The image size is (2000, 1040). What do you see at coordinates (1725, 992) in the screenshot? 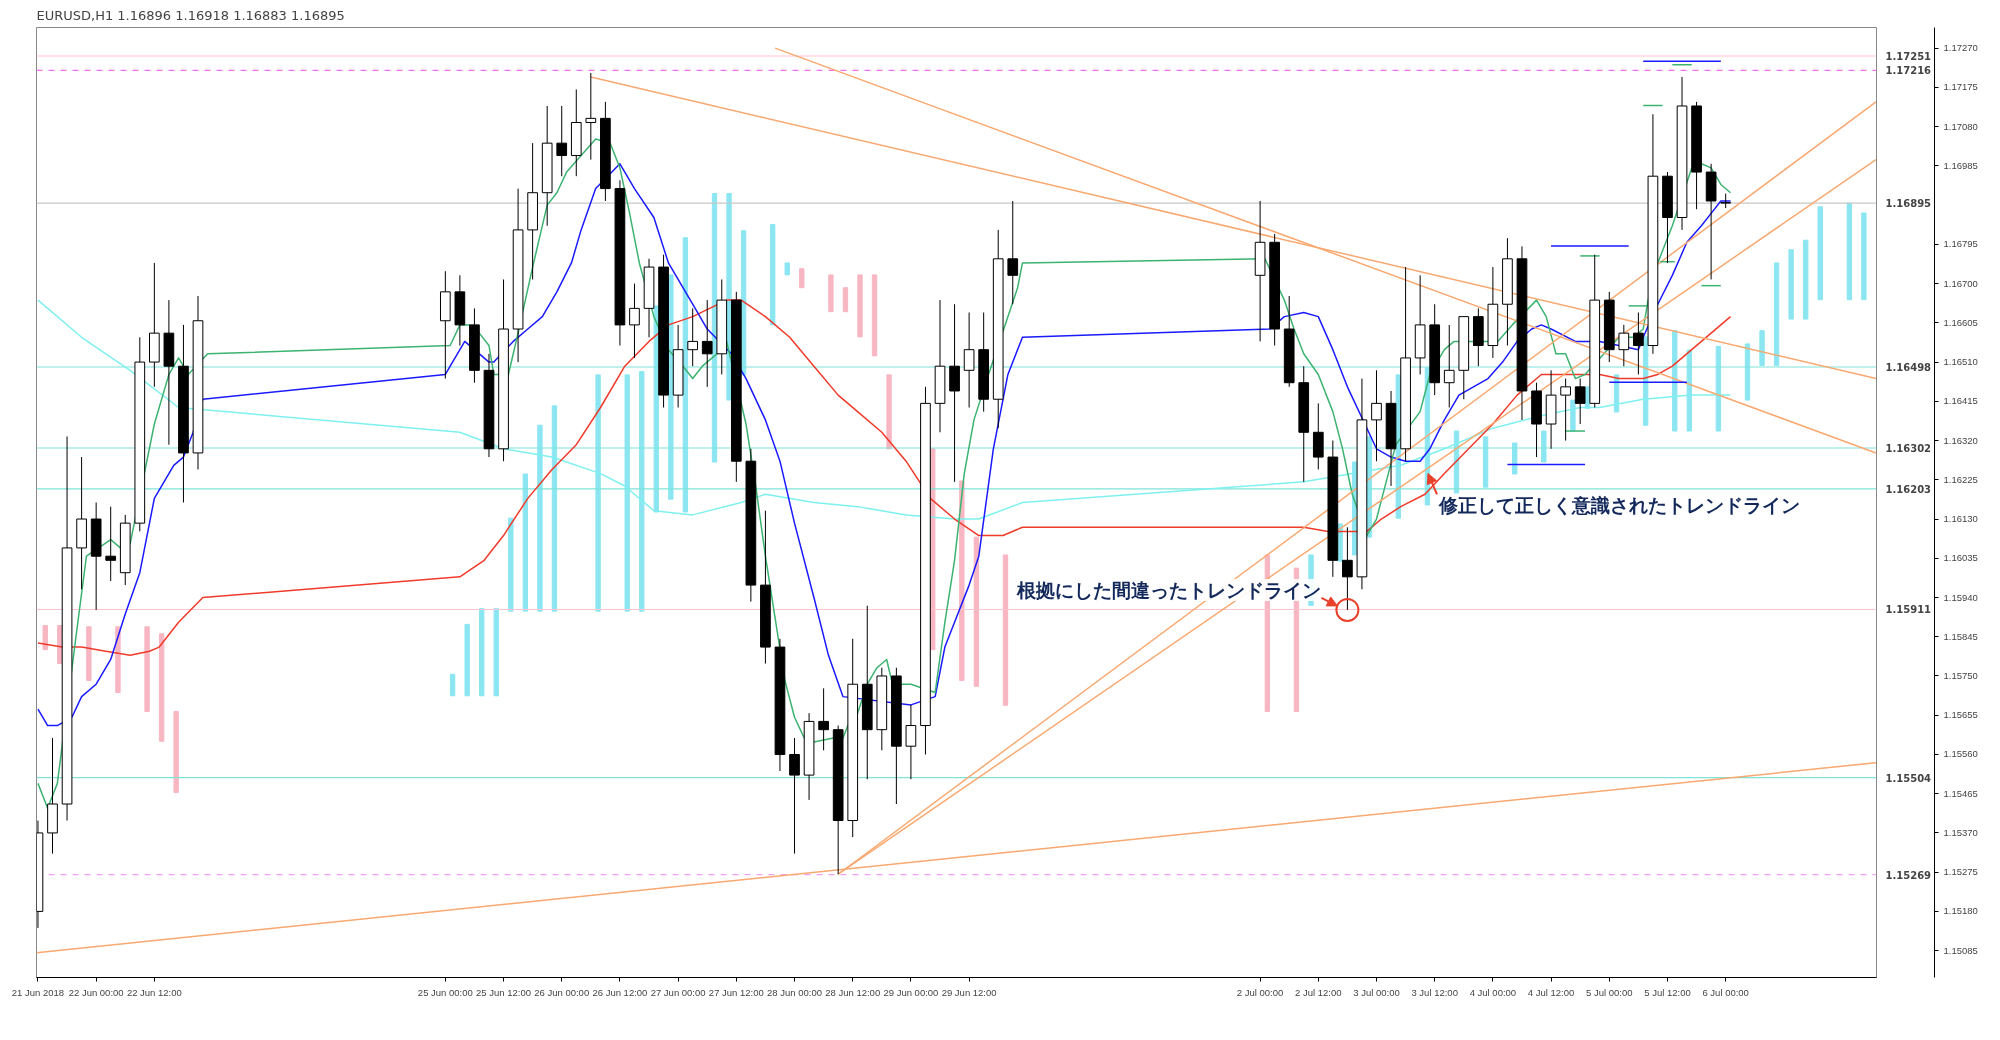
I see `x-tick-label: 6 Jul 00:00` at bounding box center [1725, 992].